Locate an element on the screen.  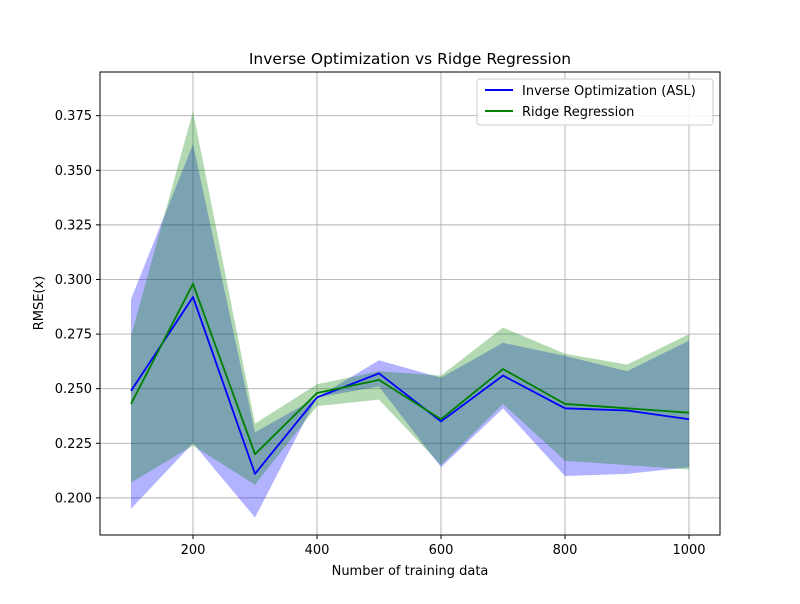
x-tick-label: 800 is located at coordinates (565, 550).